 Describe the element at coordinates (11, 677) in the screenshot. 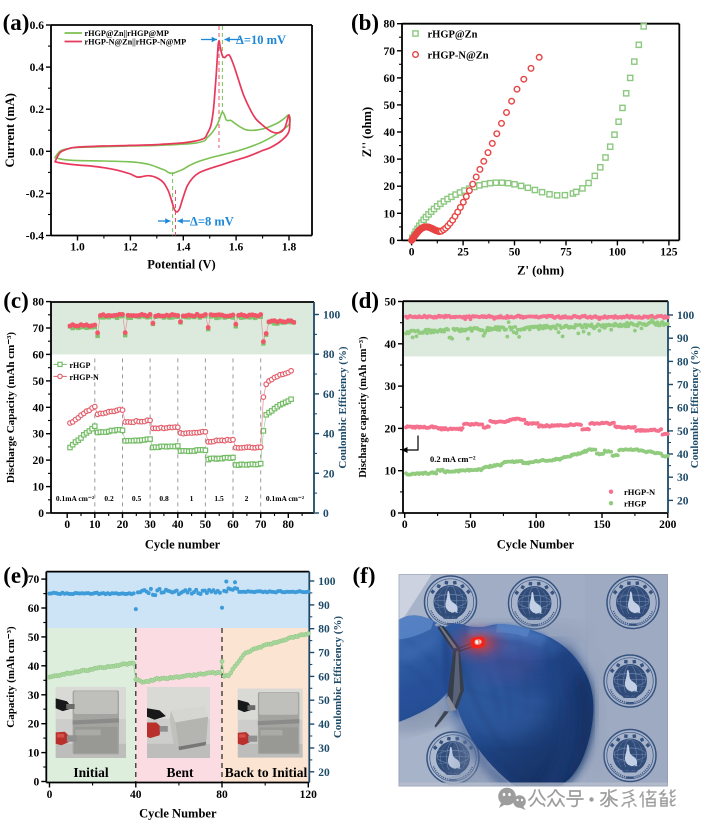

I see `svg-text: Capacity (mAh cm⁻³)` at that location.